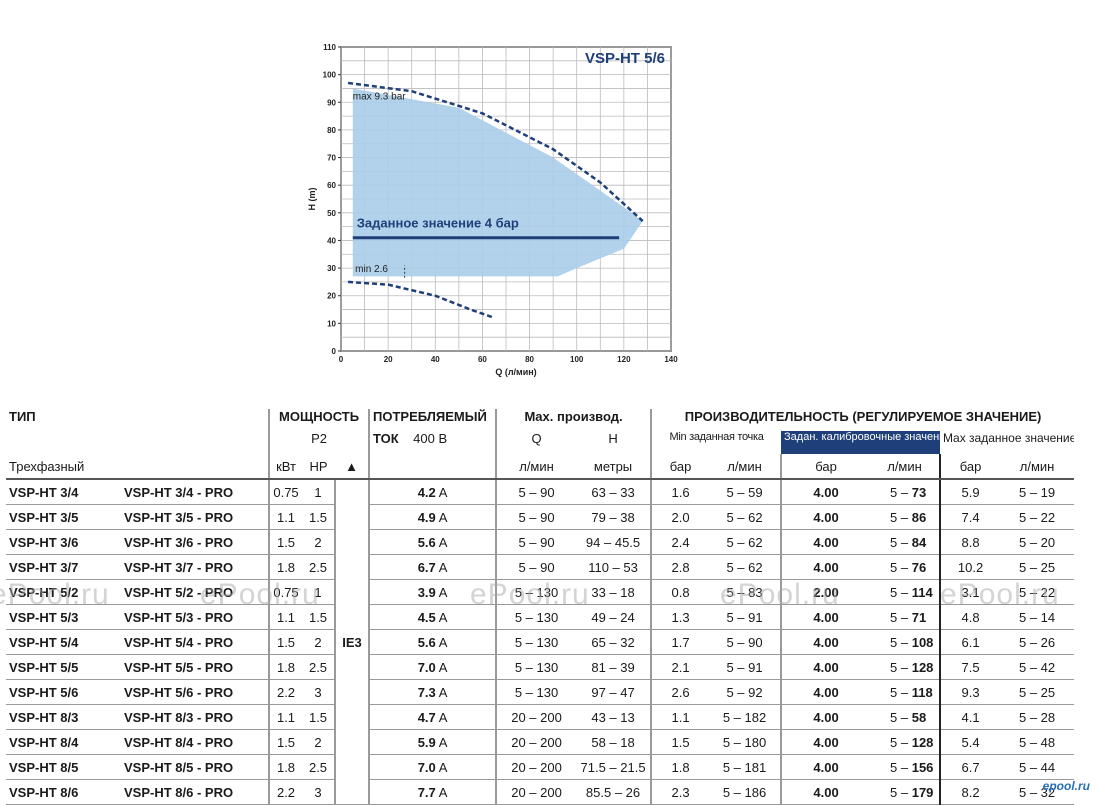 This screenshot has height=805, width=1100. What do you see at coordinates (331, 130) in the screenshot?
I see `y-tick-label: 80` at bounding box center [331, 130].